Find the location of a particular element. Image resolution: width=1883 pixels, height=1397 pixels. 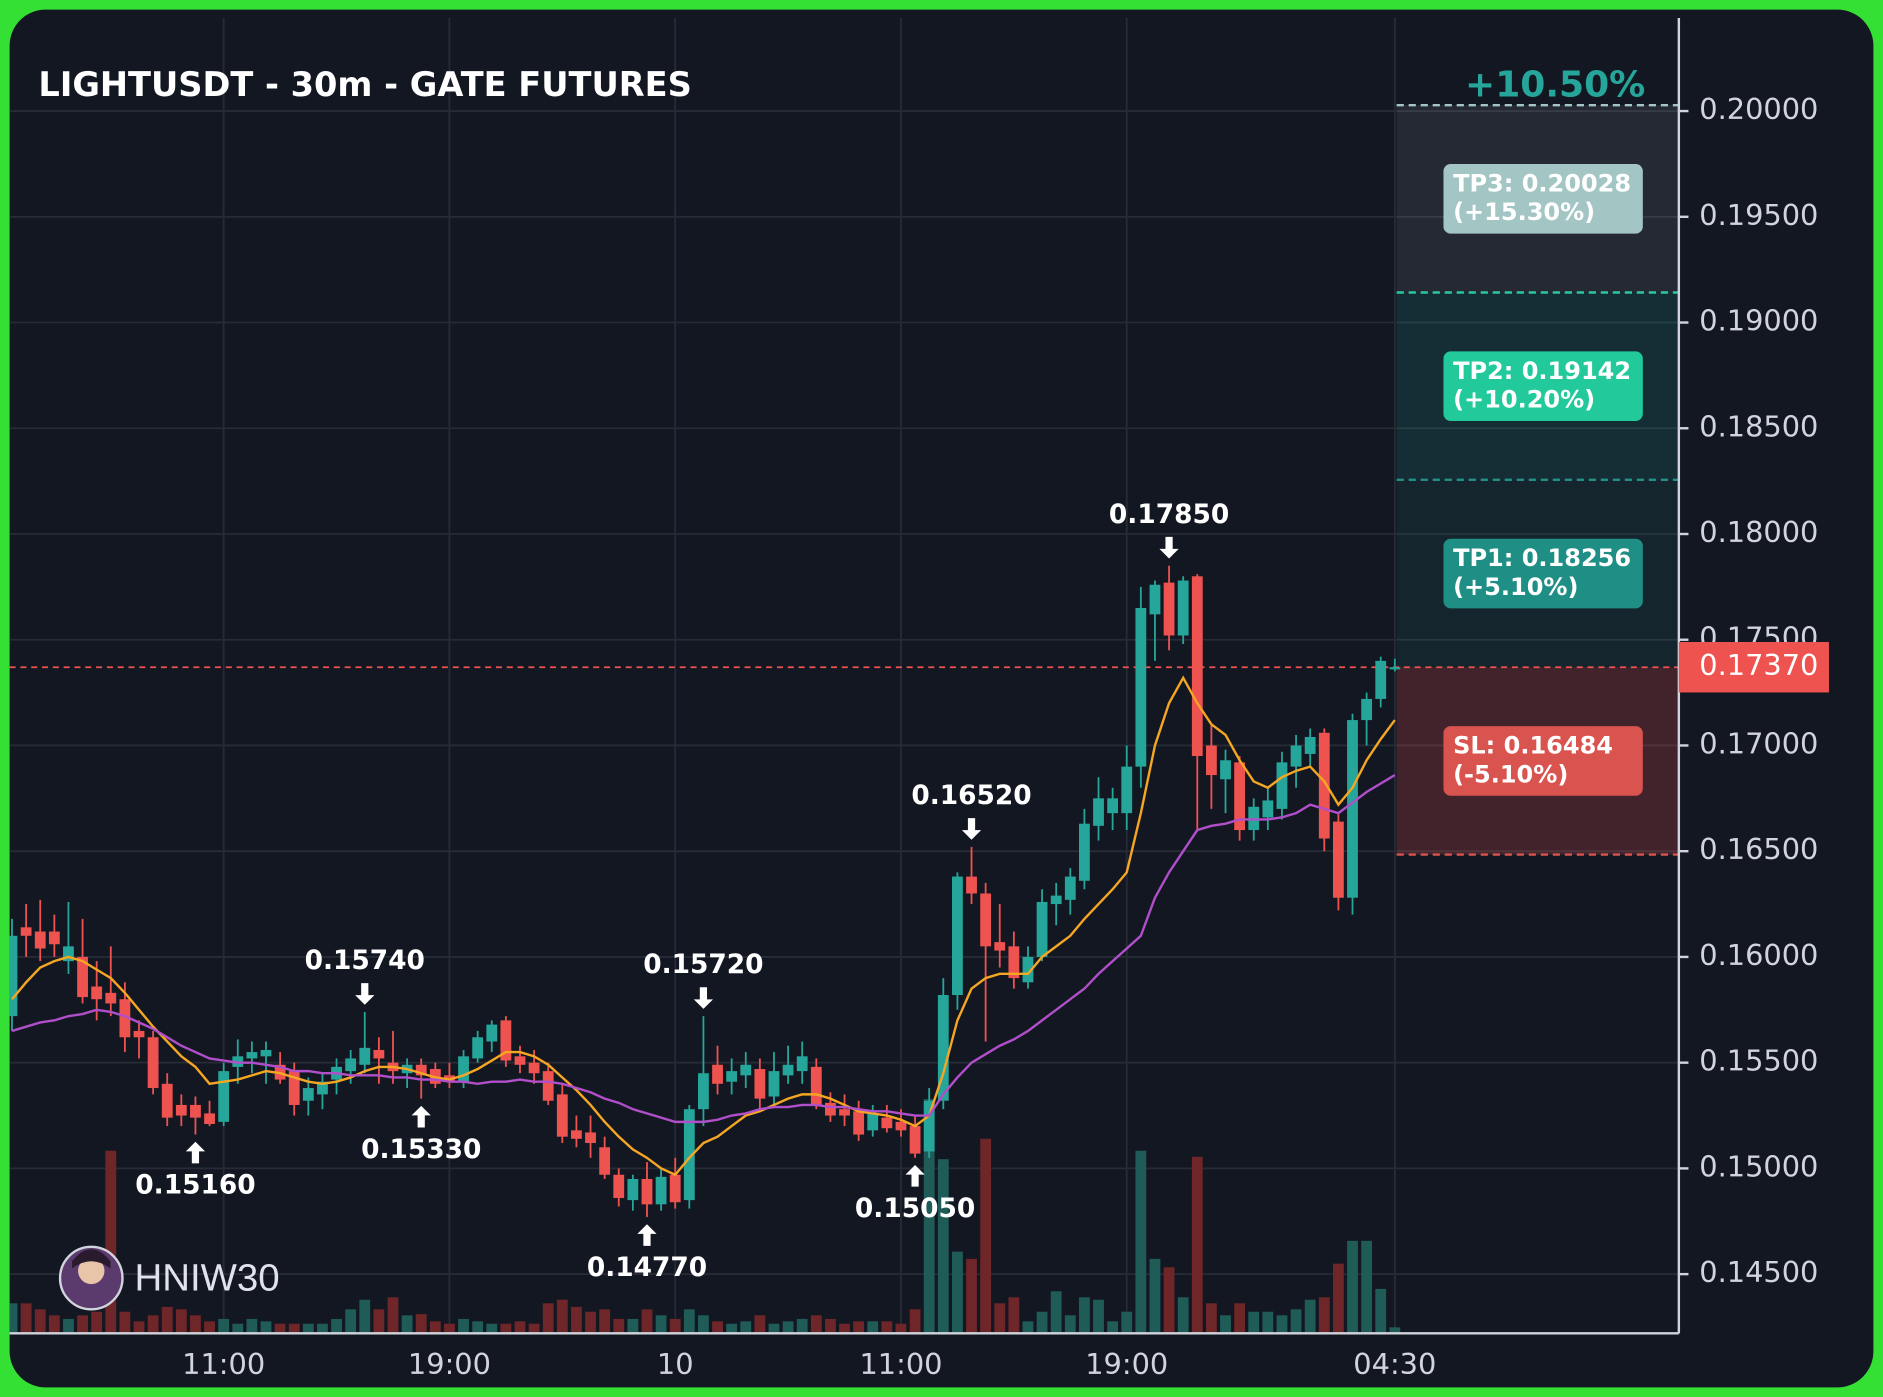

y-tick-label: 0.19000 is located at coordinates (1758, 321).